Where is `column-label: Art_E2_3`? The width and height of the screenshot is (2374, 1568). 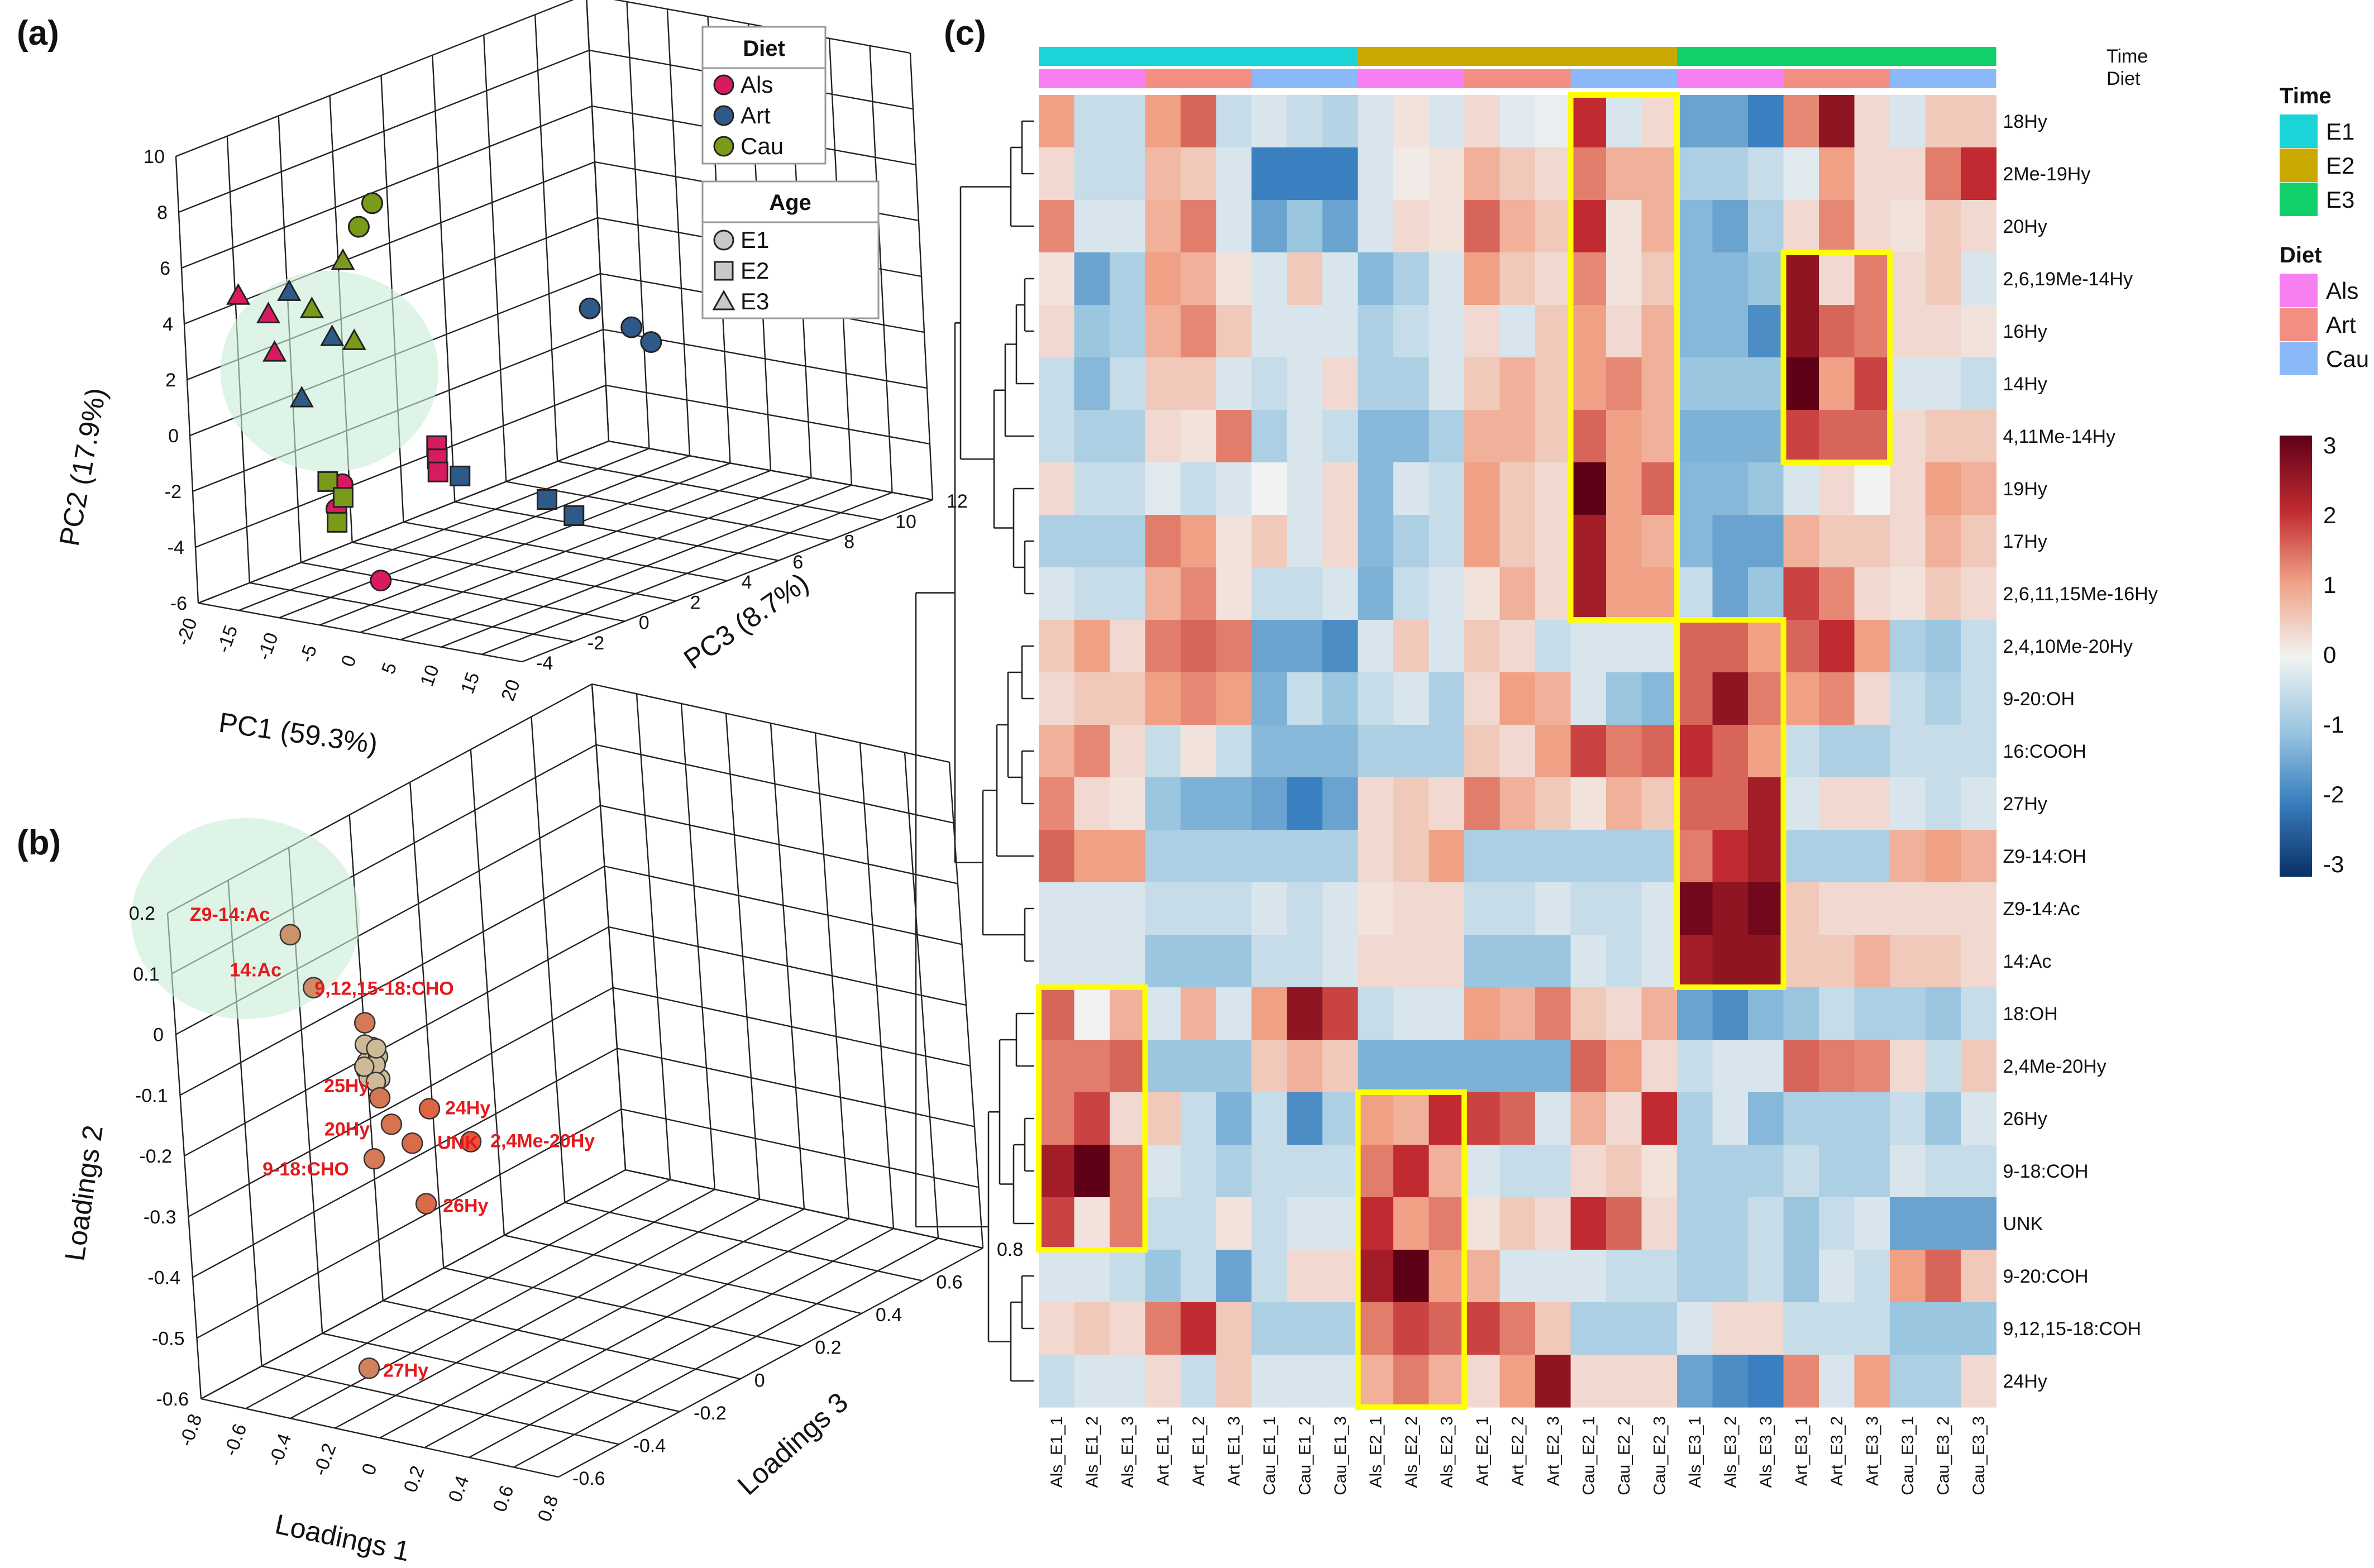 column-label: Art_E2_3 is located at coordinates (1553, 1451).